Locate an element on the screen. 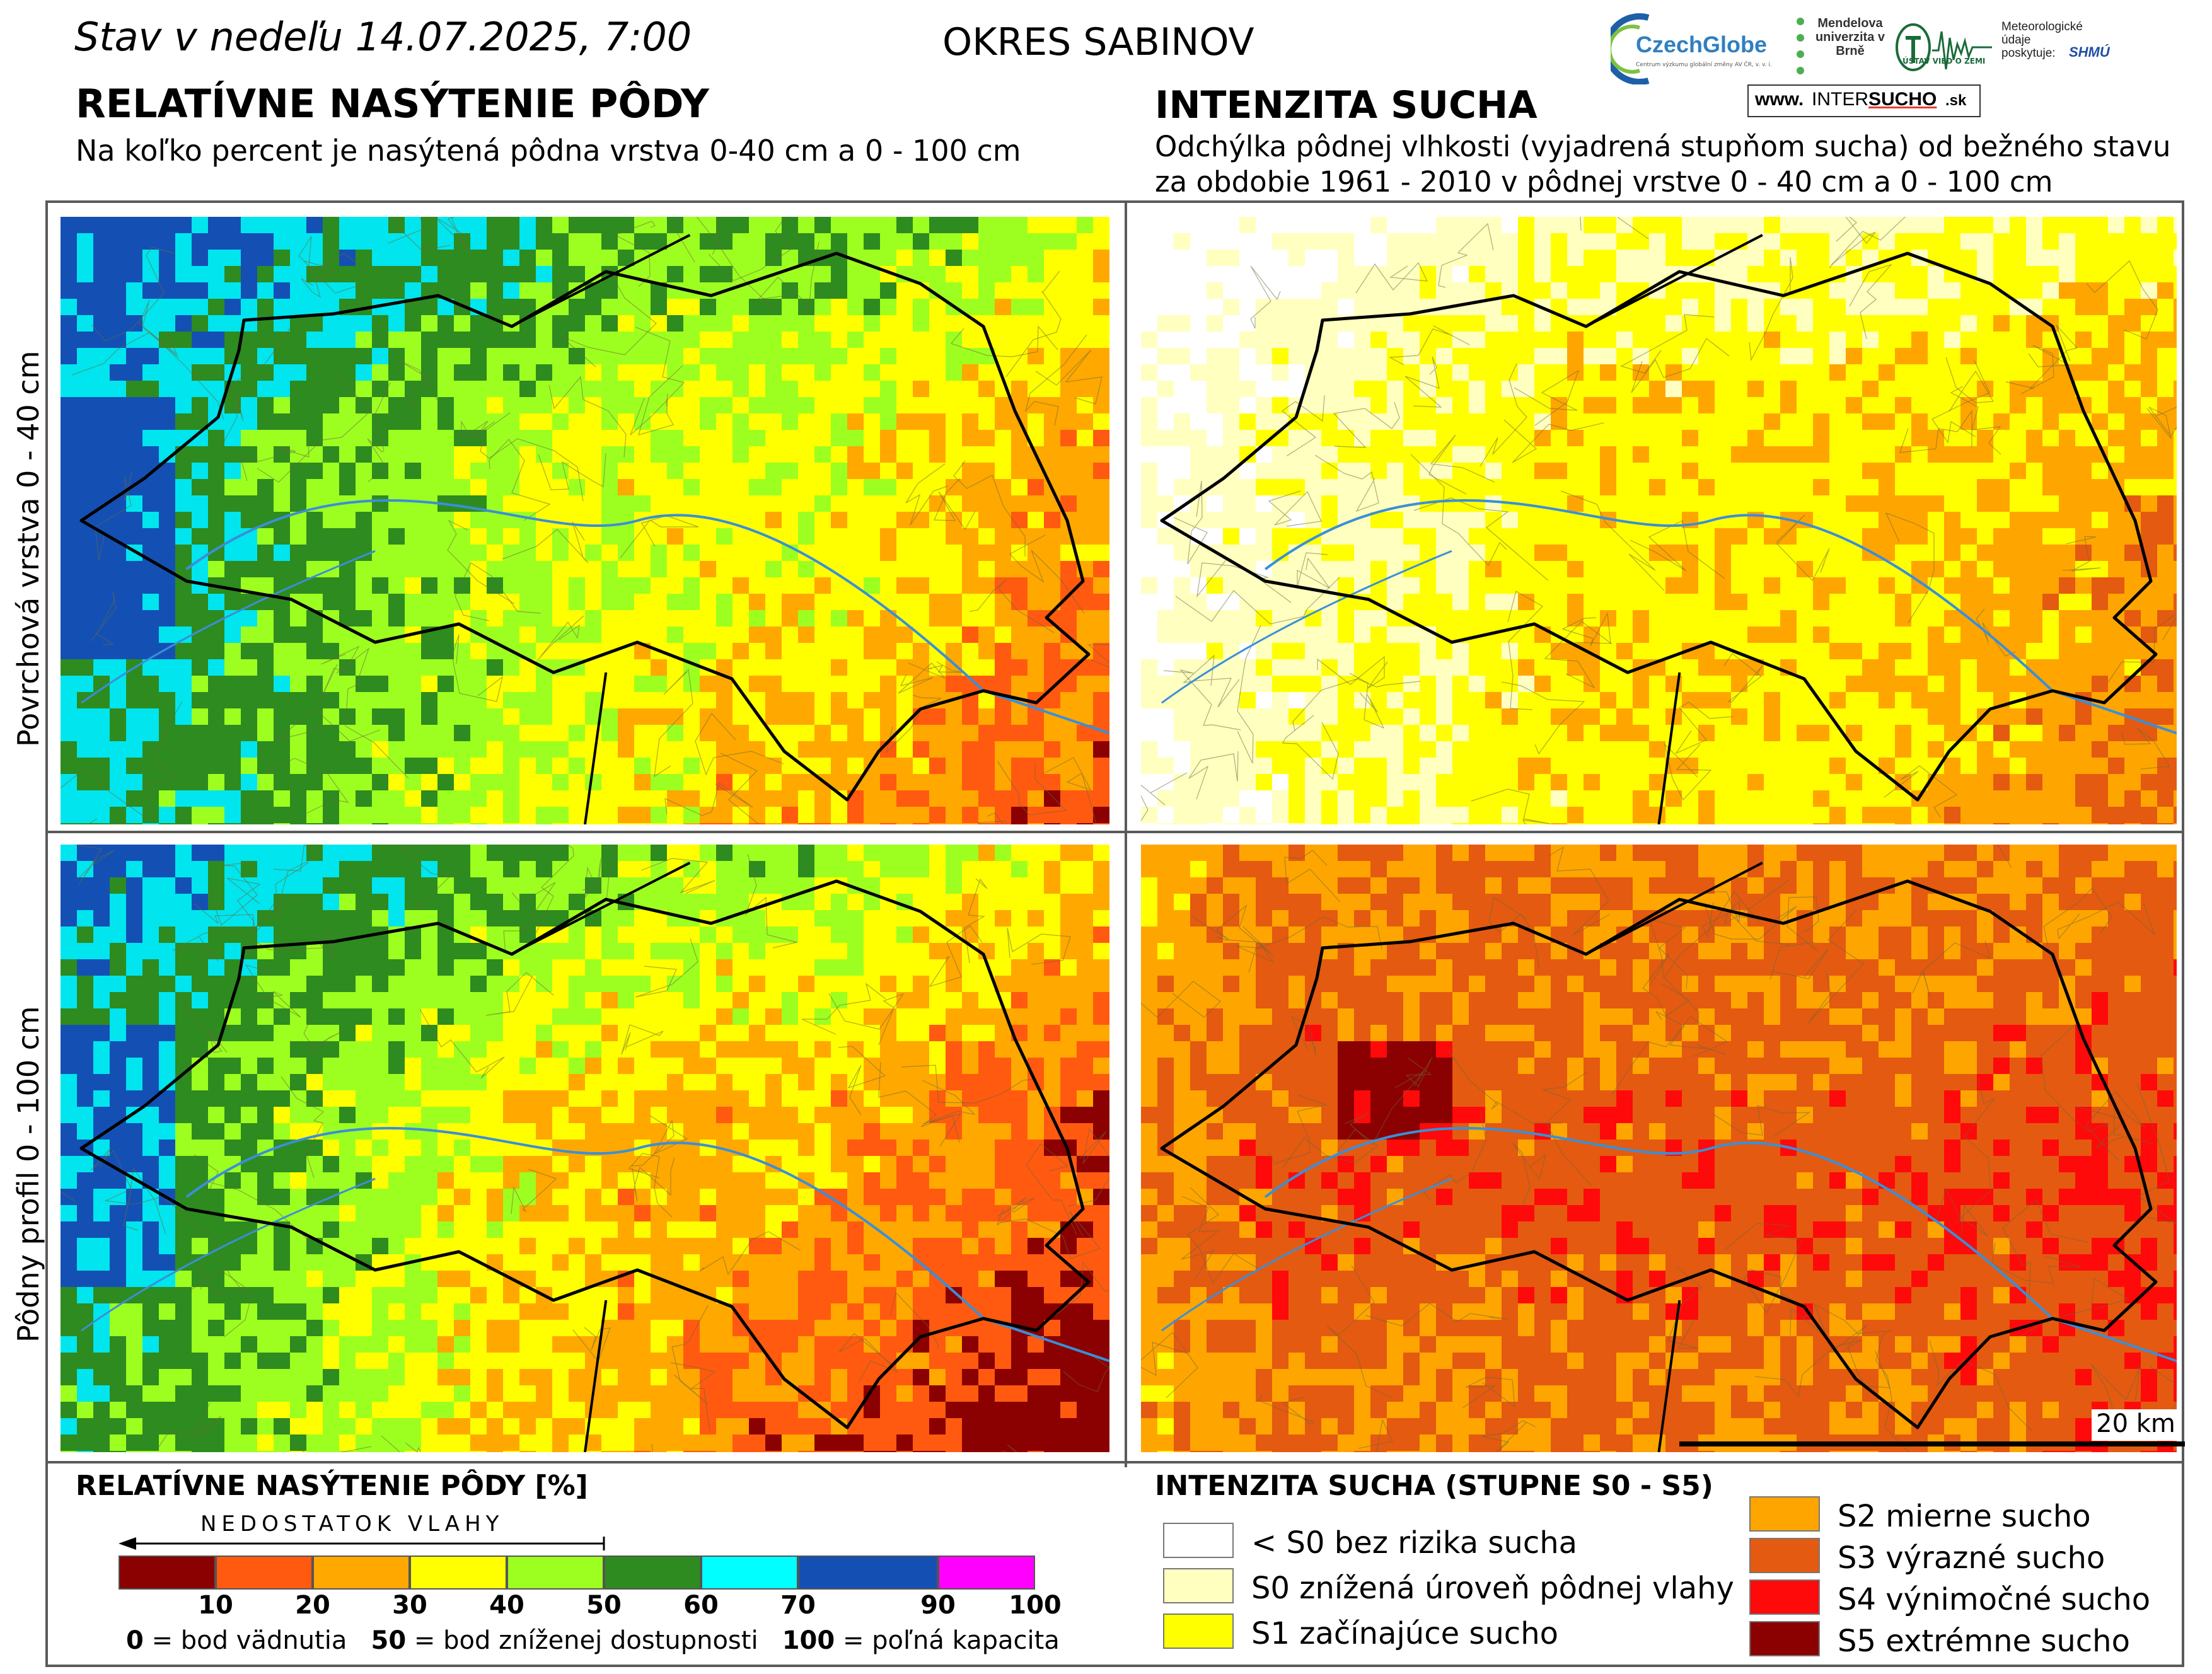 The height and width of the screenshot is (1674, 2212). legend-swatch-s2 is located at coordinates (1784, 1514).